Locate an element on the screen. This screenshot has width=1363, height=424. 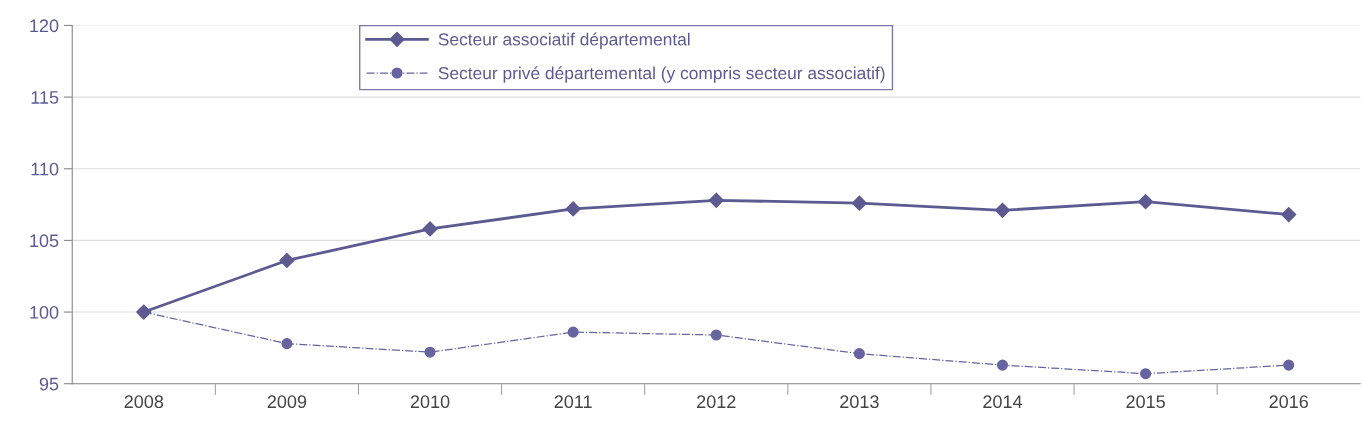
y-tick-label: 110 is located at coordinates (45, 169).